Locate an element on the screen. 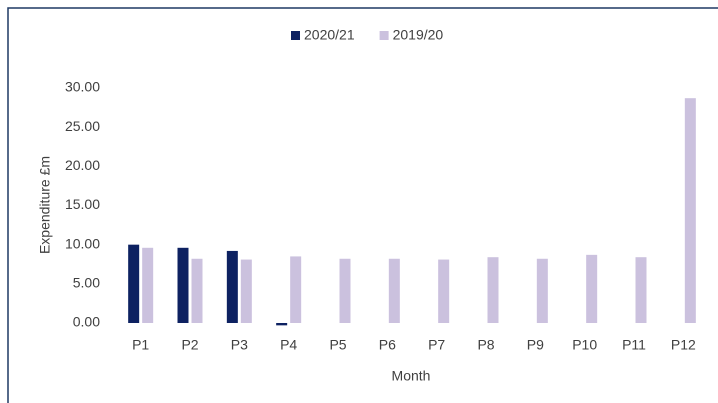 Image resolution: width=718 pixels, height=403 pixels. y-axis-label: Expenditure £m is located at coordinates (45, 205).